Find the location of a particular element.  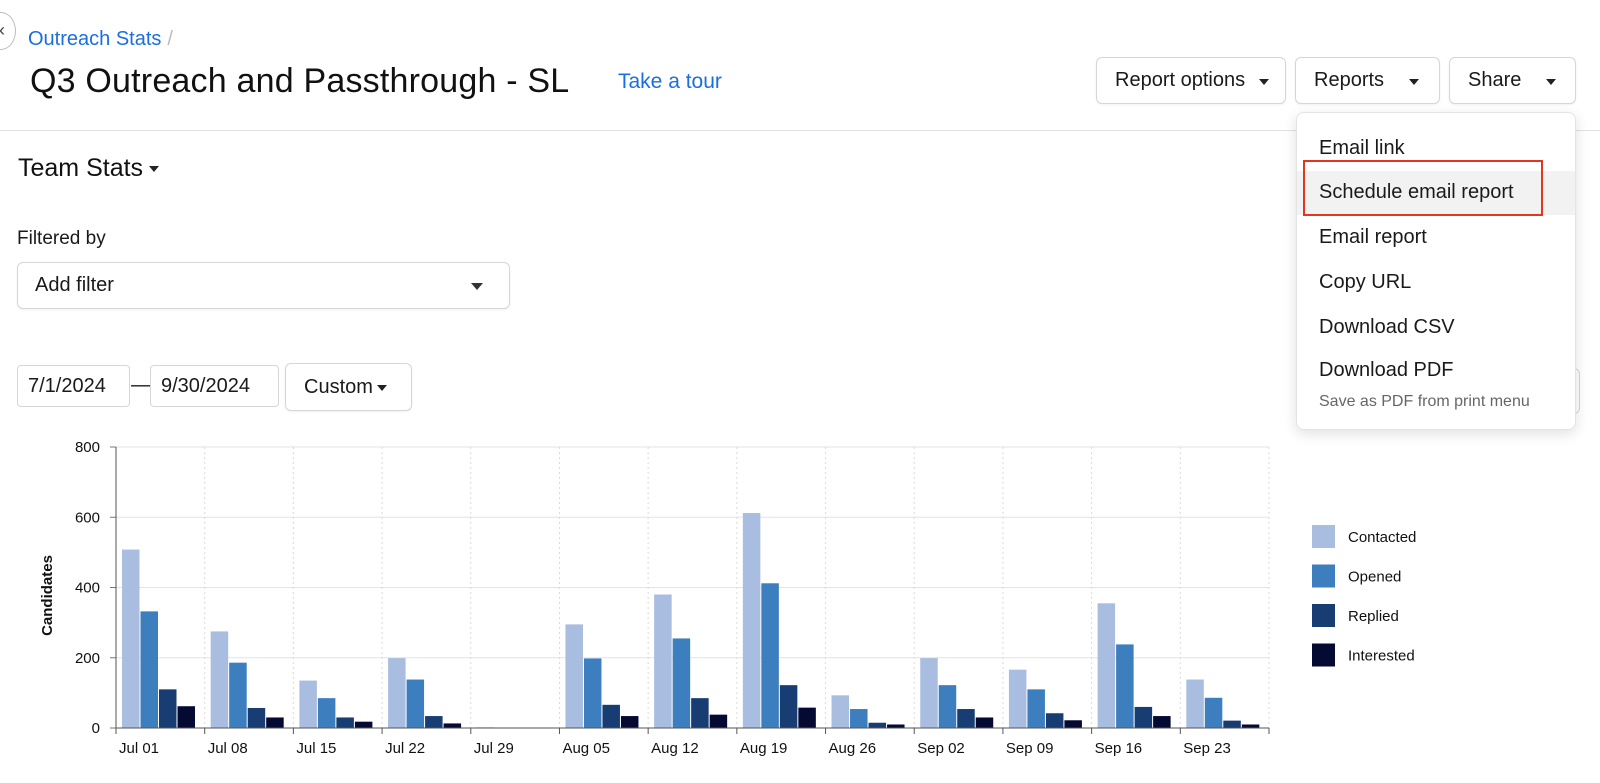

y-tick-label: 0 is located at coordinates (96, 728).